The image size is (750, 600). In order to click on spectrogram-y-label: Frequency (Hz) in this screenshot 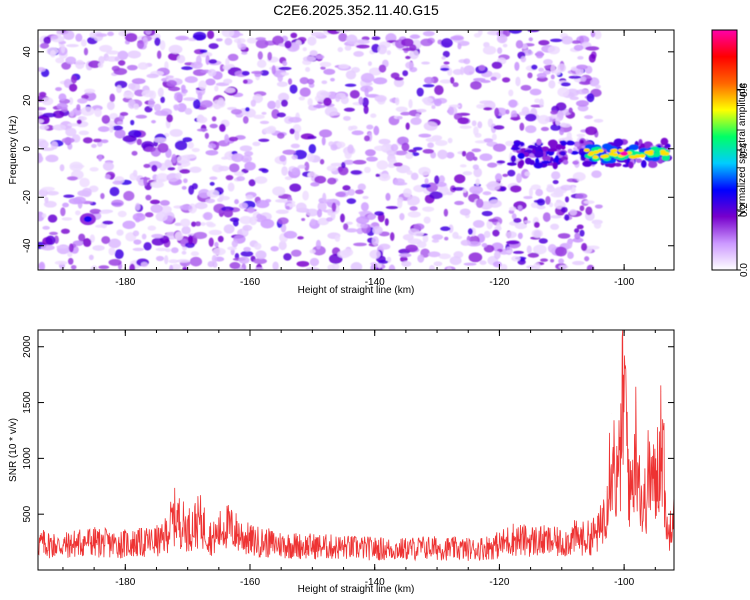, I will do `click(13, 150)`.